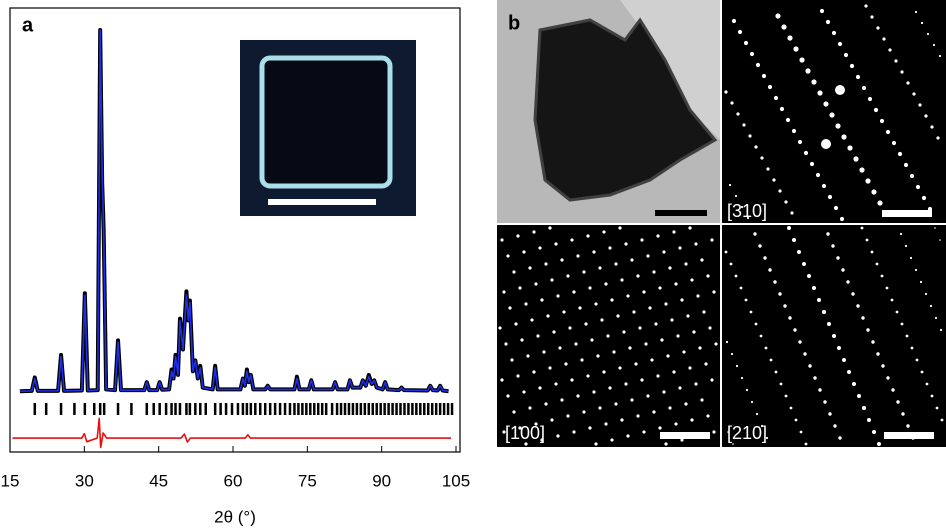 Image resolution: width=946 pixels, height=532 pixels. What do you see at coordinates (233, 480) in the screenshot?
I see `x-tick-label: 60` at bounding box center [233, 480].